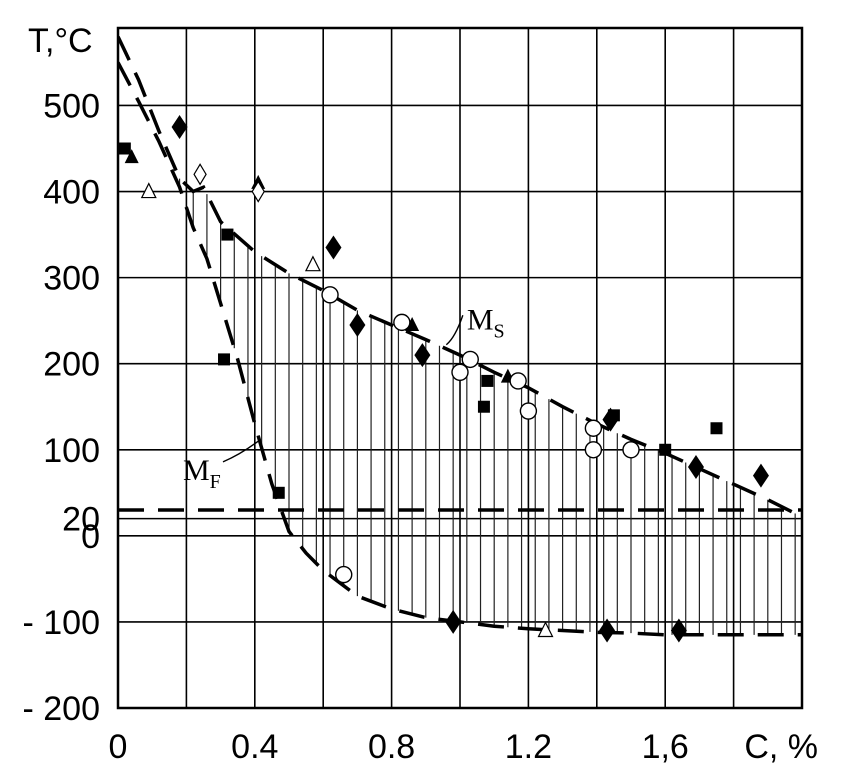 The image size is (850, 783). What do you see at coordinates (71, 106) in the screenshot?
I see `y-tick-label: 500` at bounding box center [71, 106].